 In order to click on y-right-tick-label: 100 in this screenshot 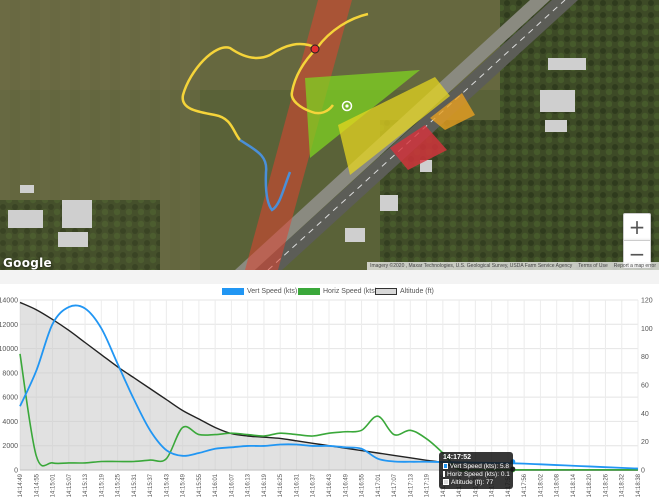, I will do `click(647, 329)`.